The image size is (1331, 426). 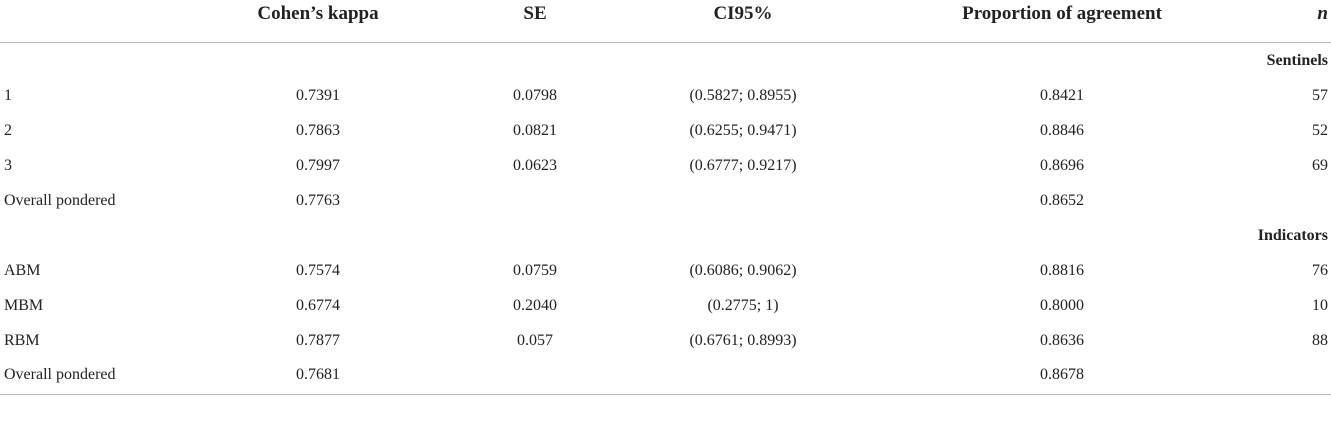 I want to click on cell: (0.6255; 0.9471), so click(x=743, y=130).